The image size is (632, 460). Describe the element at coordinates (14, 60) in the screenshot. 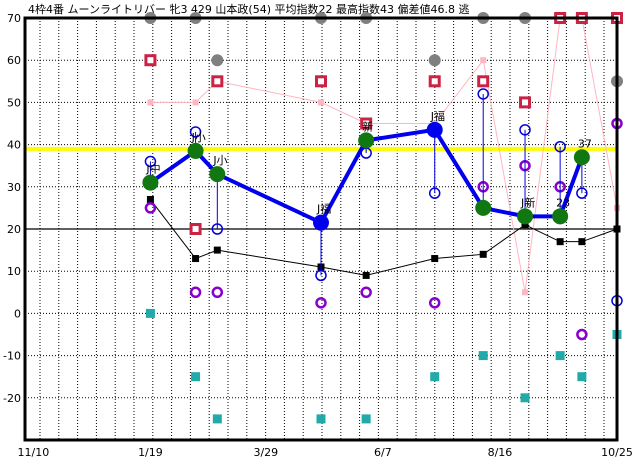

I see `y-tick-label: 60` at that location.